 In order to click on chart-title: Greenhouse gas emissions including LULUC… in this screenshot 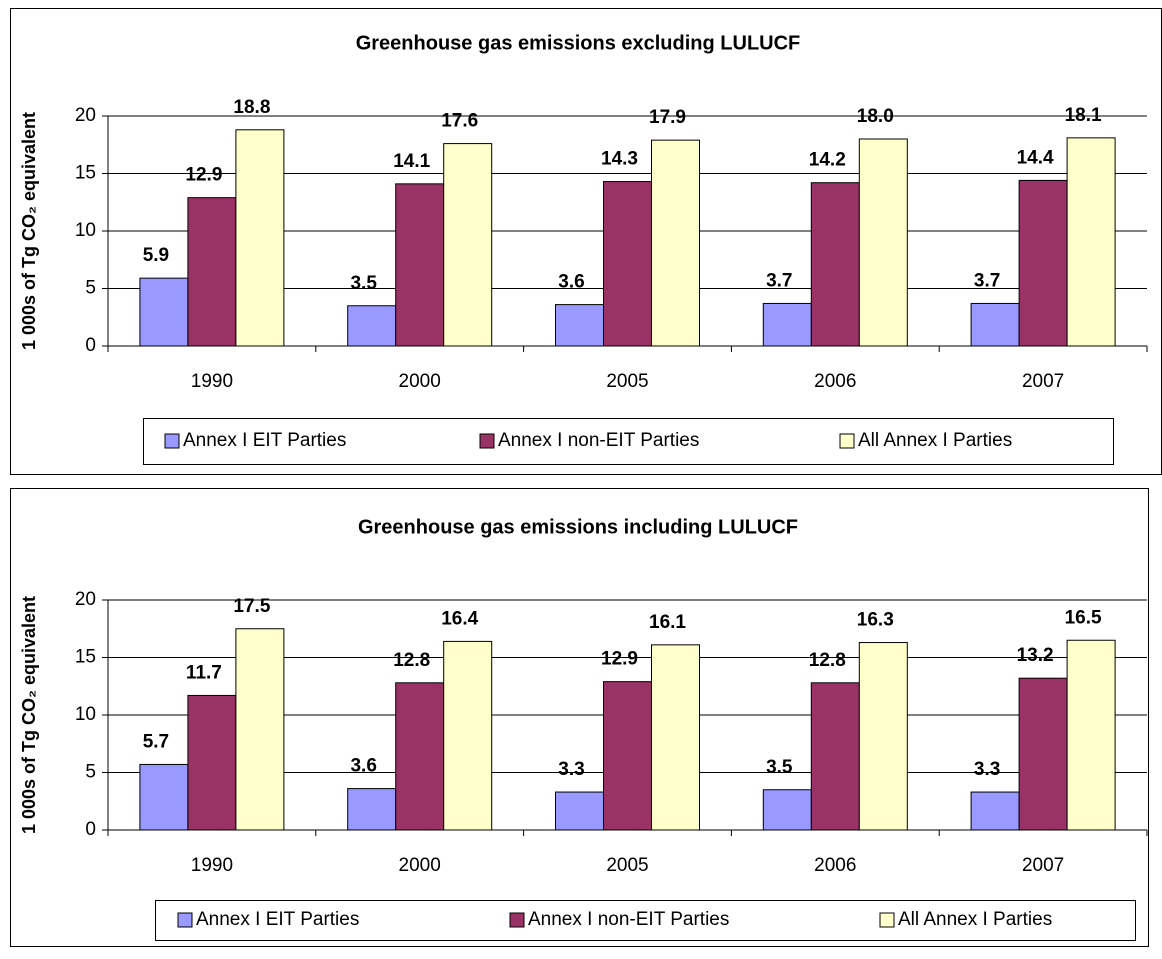, I will do `click(578, 527)`.